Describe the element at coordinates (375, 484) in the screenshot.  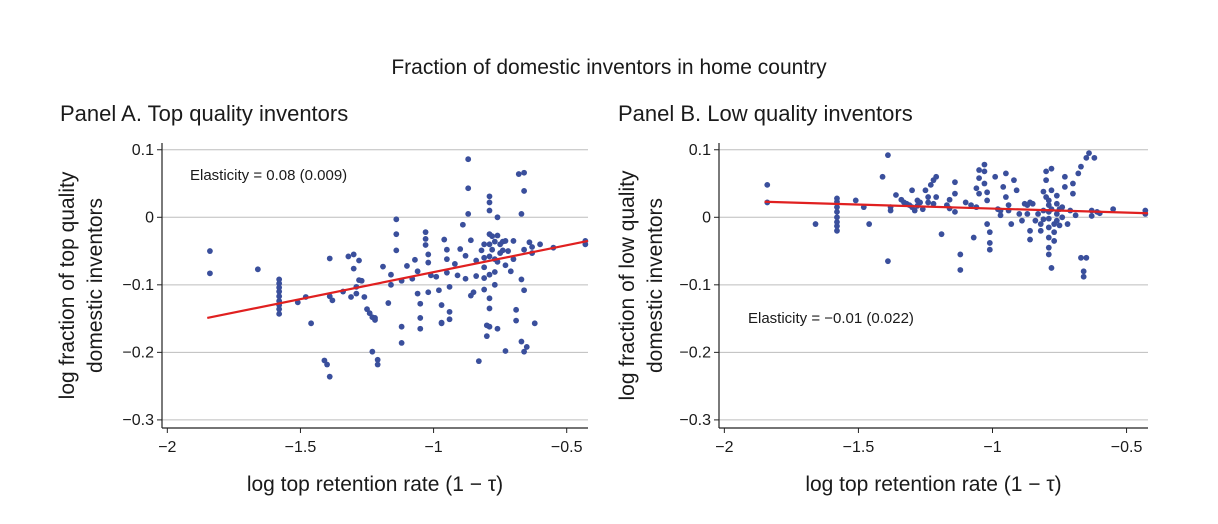
I see `panel-a-x-axis-title: log top retention rate (1 − τ)` at that location.